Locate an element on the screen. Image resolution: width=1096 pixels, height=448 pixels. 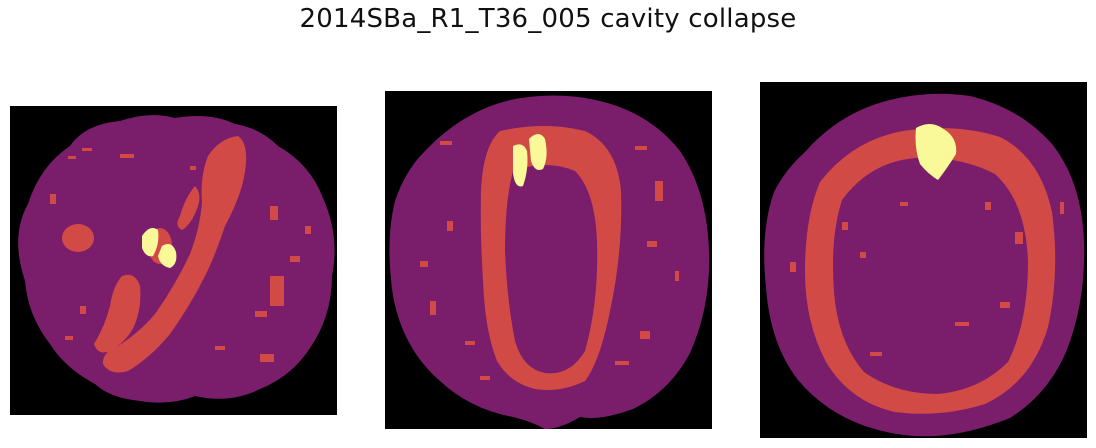
tissue-band is located at coordinates (174, 254).